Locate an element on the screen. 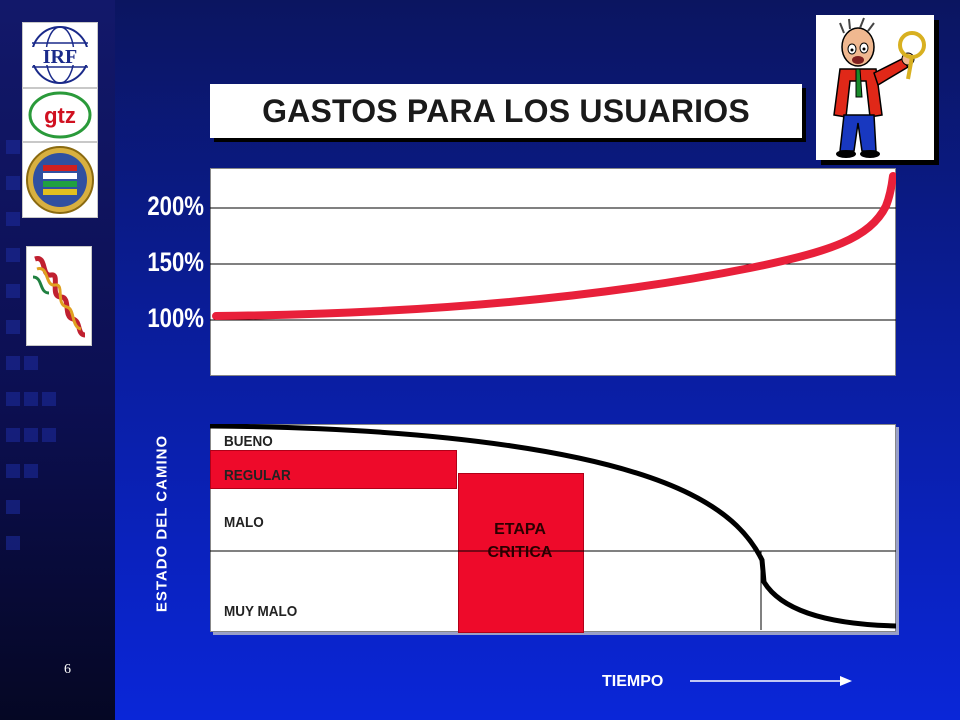 The width and height of the screenshot is (960, 720). gtz-logo-text: gtz is located at coordinates (60, 115).